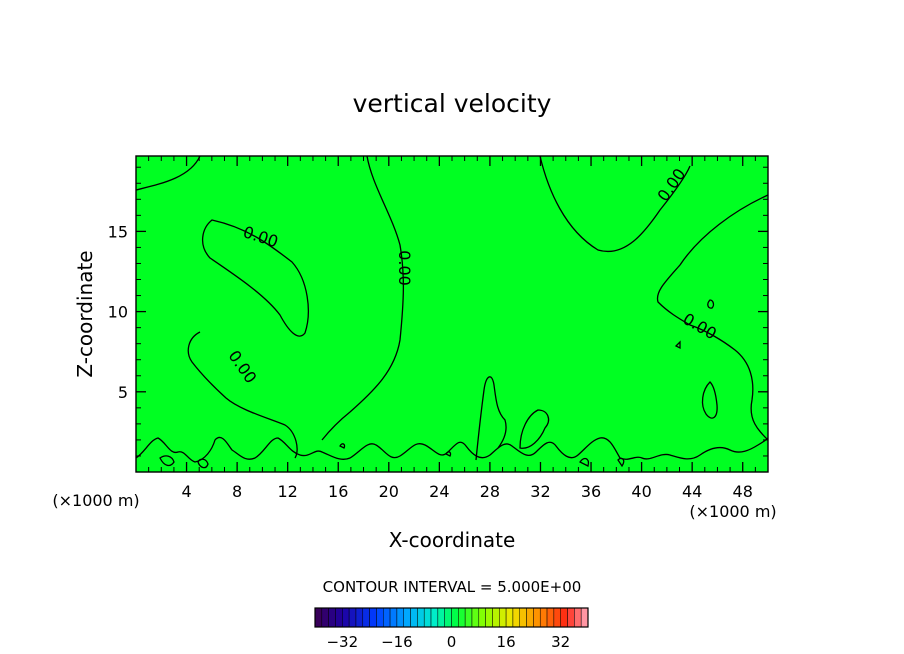 This screenshot has width=904, height=654. What do you see at coordinates (288, 491) in the screenshot?
I see `x-tick-label: 12` at bounding box center [288, 491].